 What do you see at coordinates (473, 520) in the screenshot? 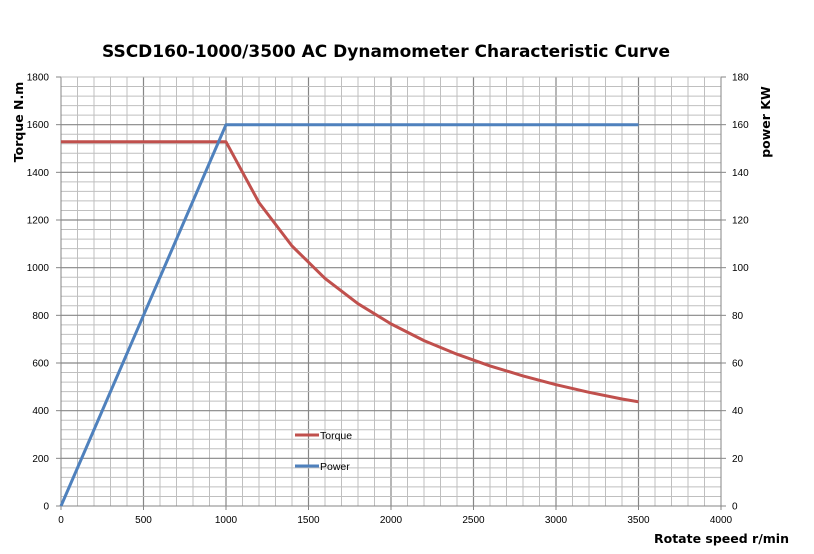
I see `x-tick-label: 2500` at bounding box center [473, 520].